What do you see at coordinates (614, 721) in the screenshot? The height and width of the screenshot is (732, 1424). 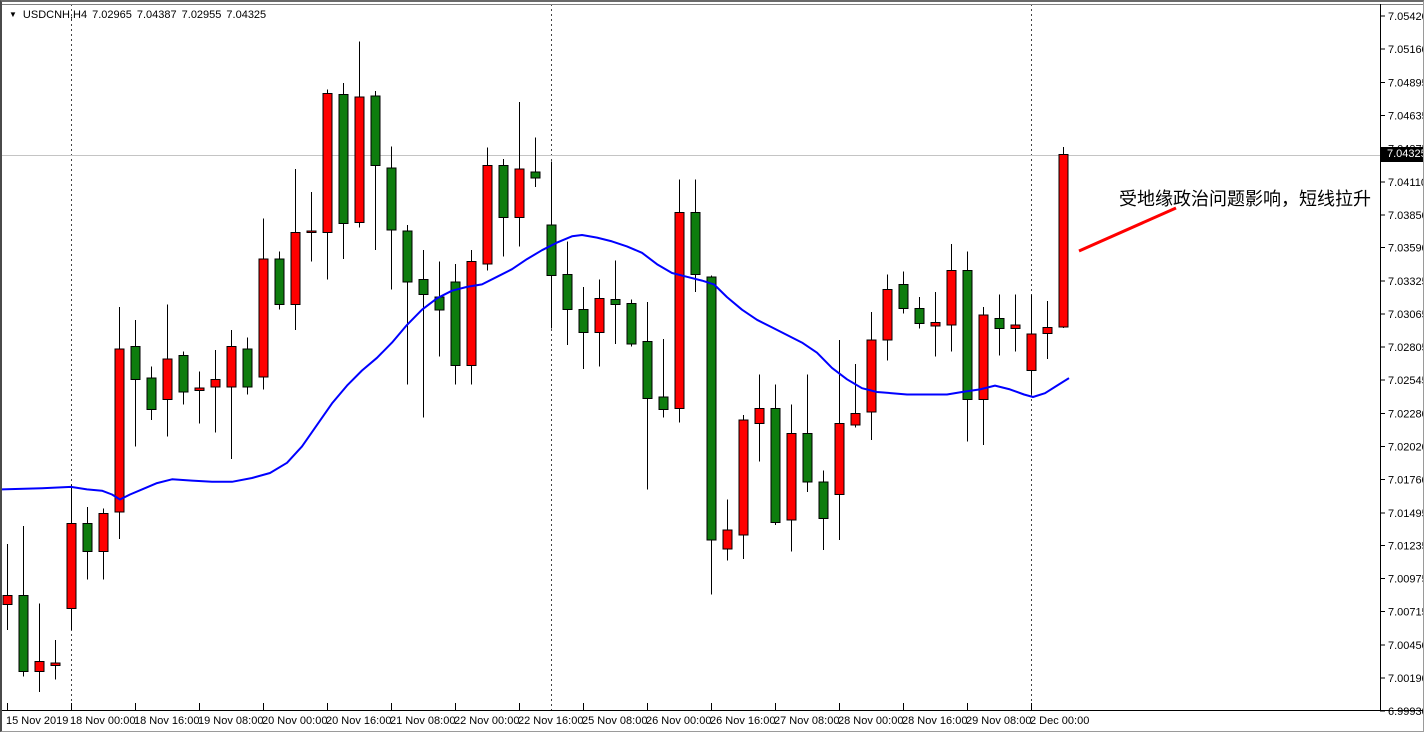 I see `time-tick-label: 25 Nov 08:00` at bounding box center [614, 721].